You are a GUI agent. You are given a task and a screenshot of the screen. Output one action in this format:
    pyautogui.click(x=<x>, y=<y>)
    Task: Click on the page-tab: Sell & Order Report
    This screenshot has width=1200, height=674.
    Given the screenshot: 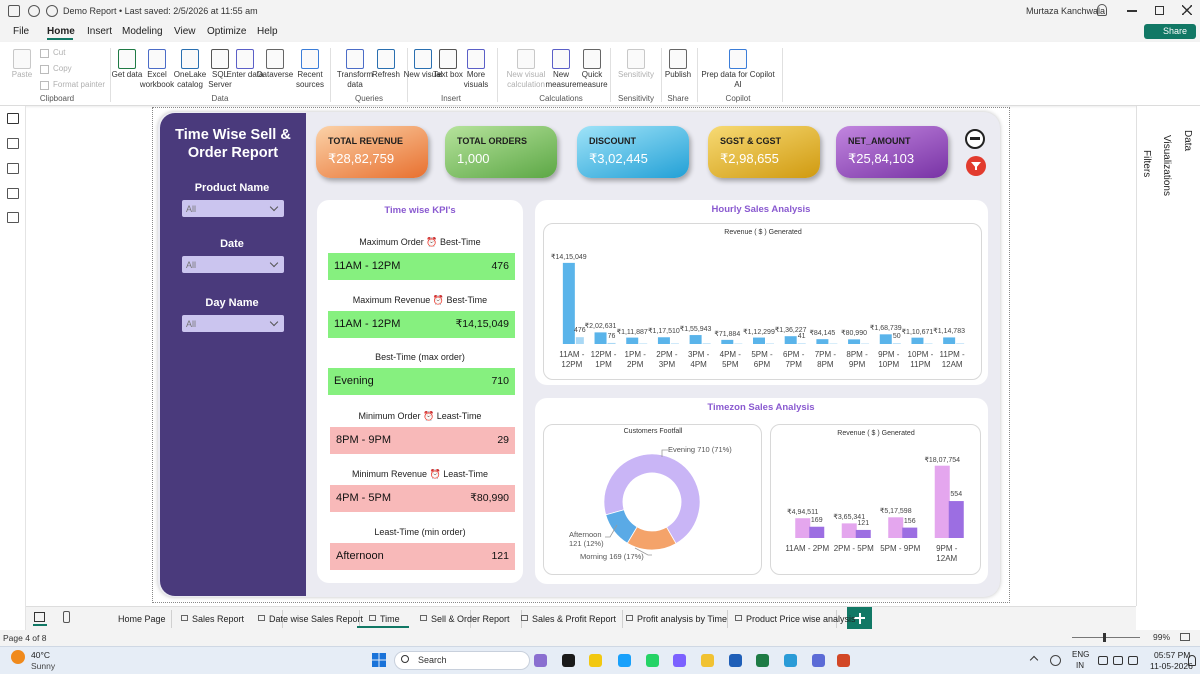 What is the action you would take?
    pyautogui.click(x=470, y=619)
    